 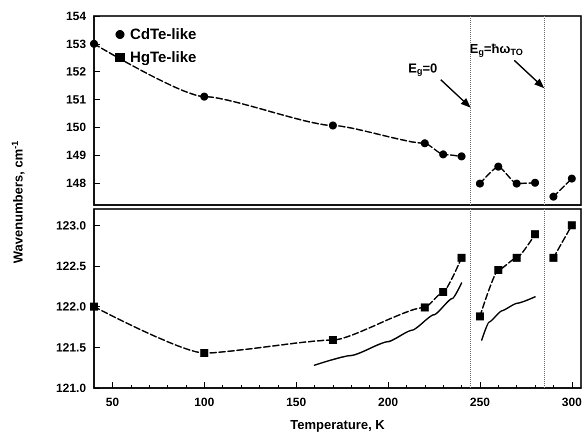 I want to click on y-tick-label: 152, so click(x=76, y=71).